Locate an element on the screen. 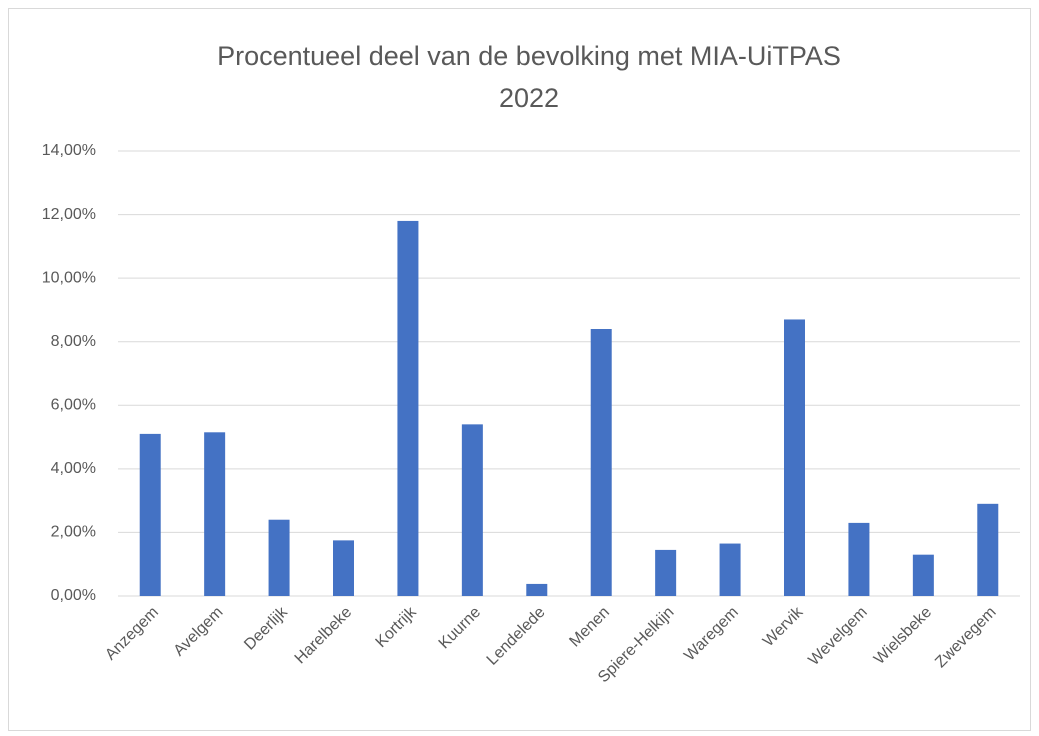 Image resolution: width=1039 pixels, height=736 pixels. y-tick-label: 10,00% is located at coordinates (69, 277).